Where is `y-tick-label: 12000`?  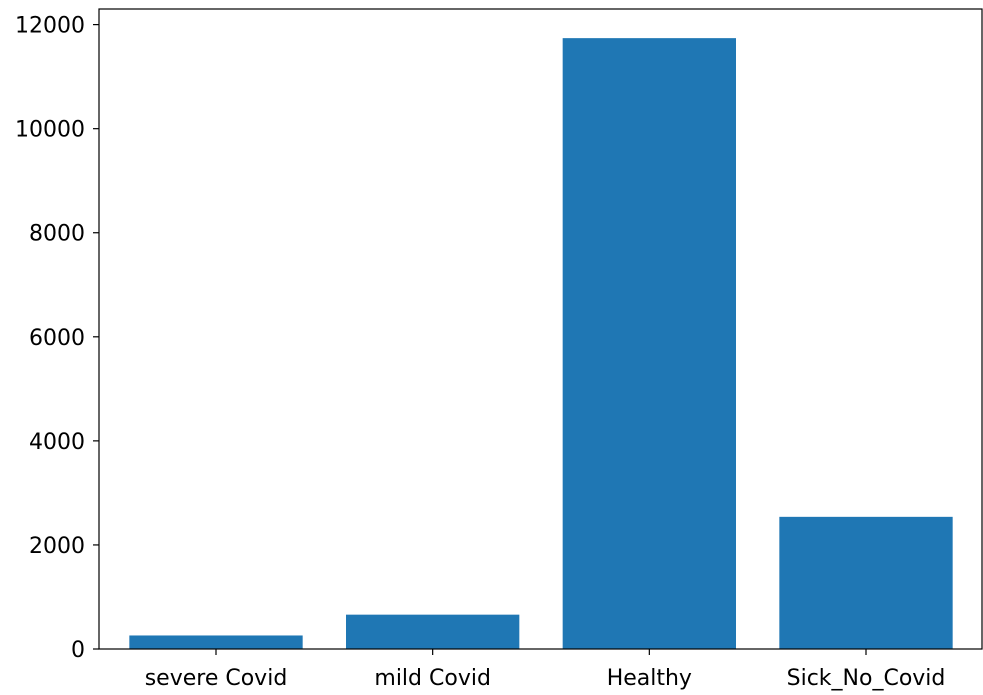
y-tick-label: 12000 is located at coordinates (50, 26).